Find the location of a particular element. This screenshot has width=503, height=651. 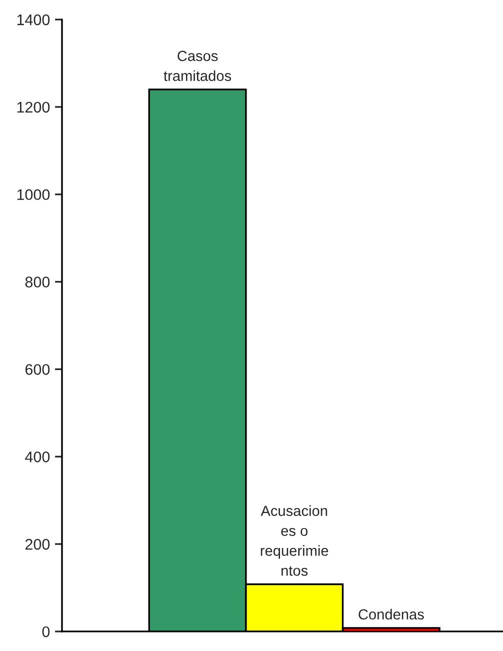

x-tick-label: Condenas is located at coordinates (391, 614).